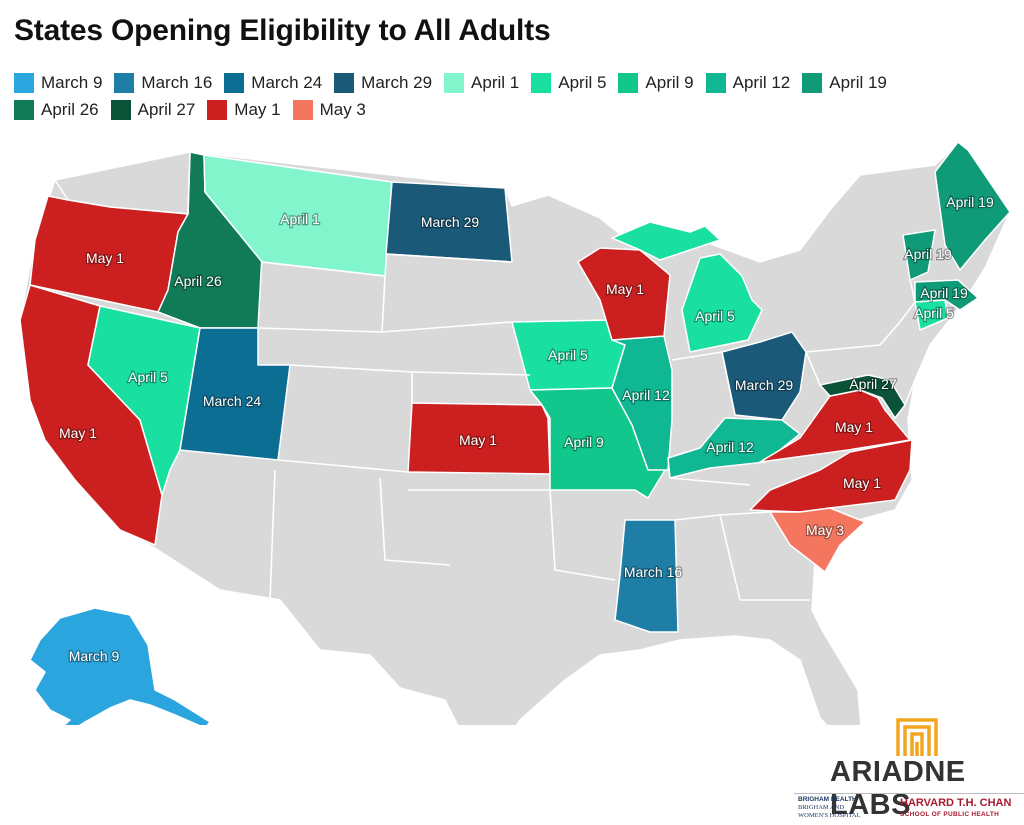 The image size is (1024, 825). I want to click on state-connecticut-shape, so click(931, 315).